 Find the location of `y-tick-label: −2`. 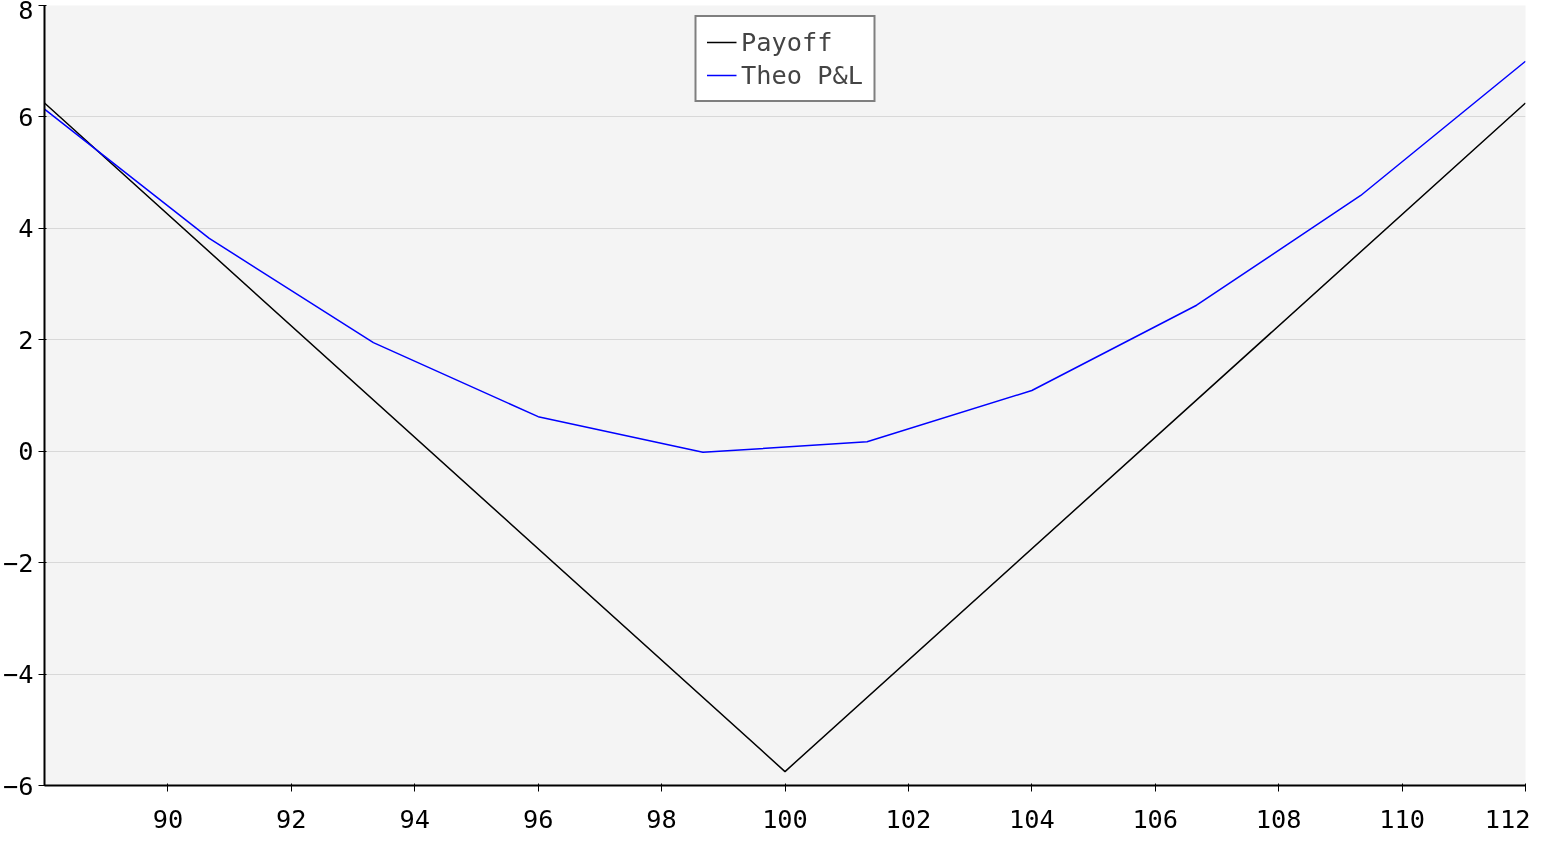

y-tick-label: −2 is located at coordinates (18, 562).